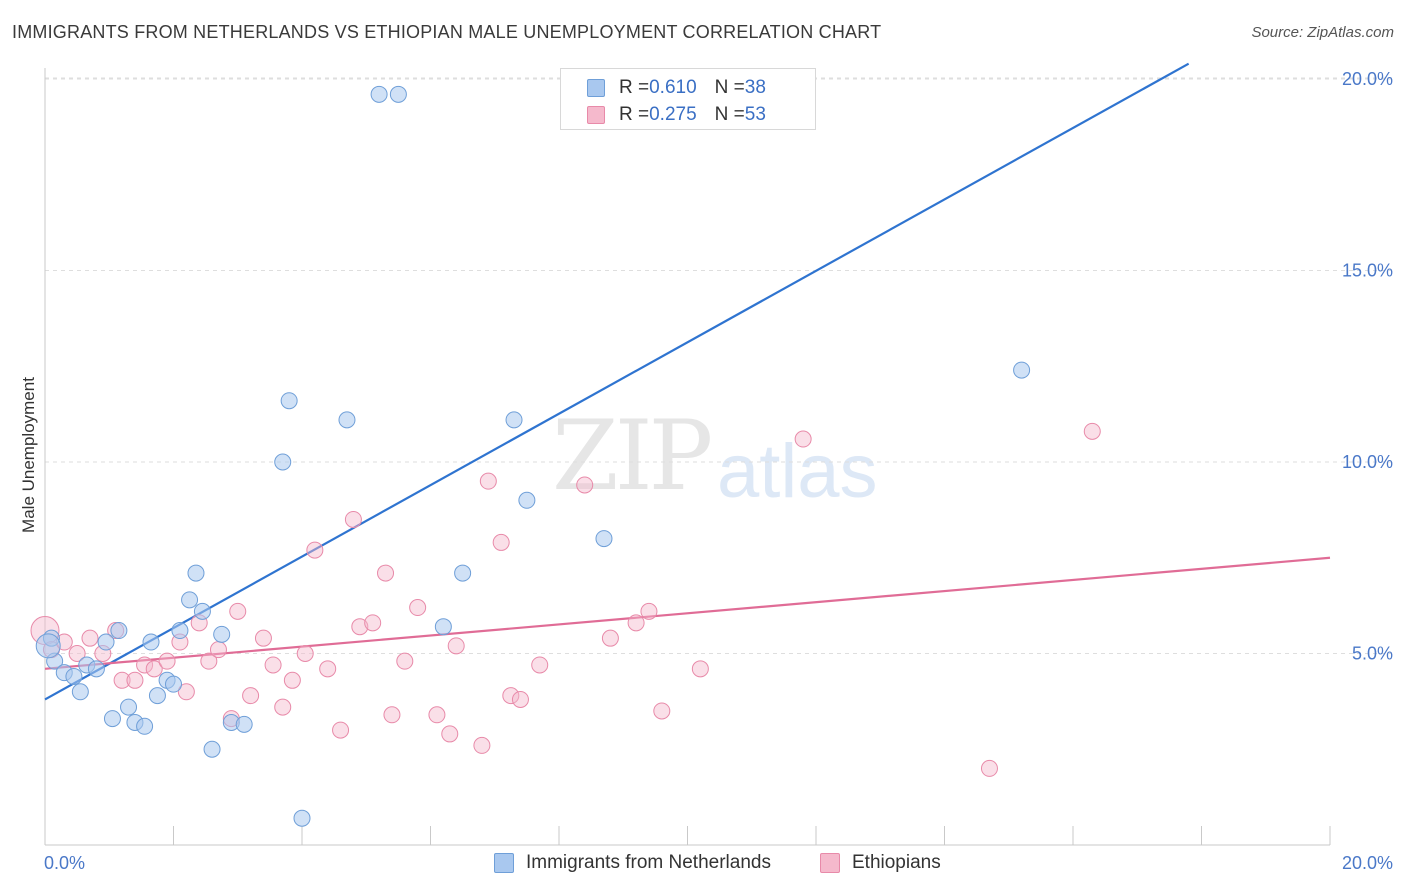  What do you see at coordinates (755, 87) in the screenshot?
I see `legend-n-value: 38` at bounding box center [755, 87].